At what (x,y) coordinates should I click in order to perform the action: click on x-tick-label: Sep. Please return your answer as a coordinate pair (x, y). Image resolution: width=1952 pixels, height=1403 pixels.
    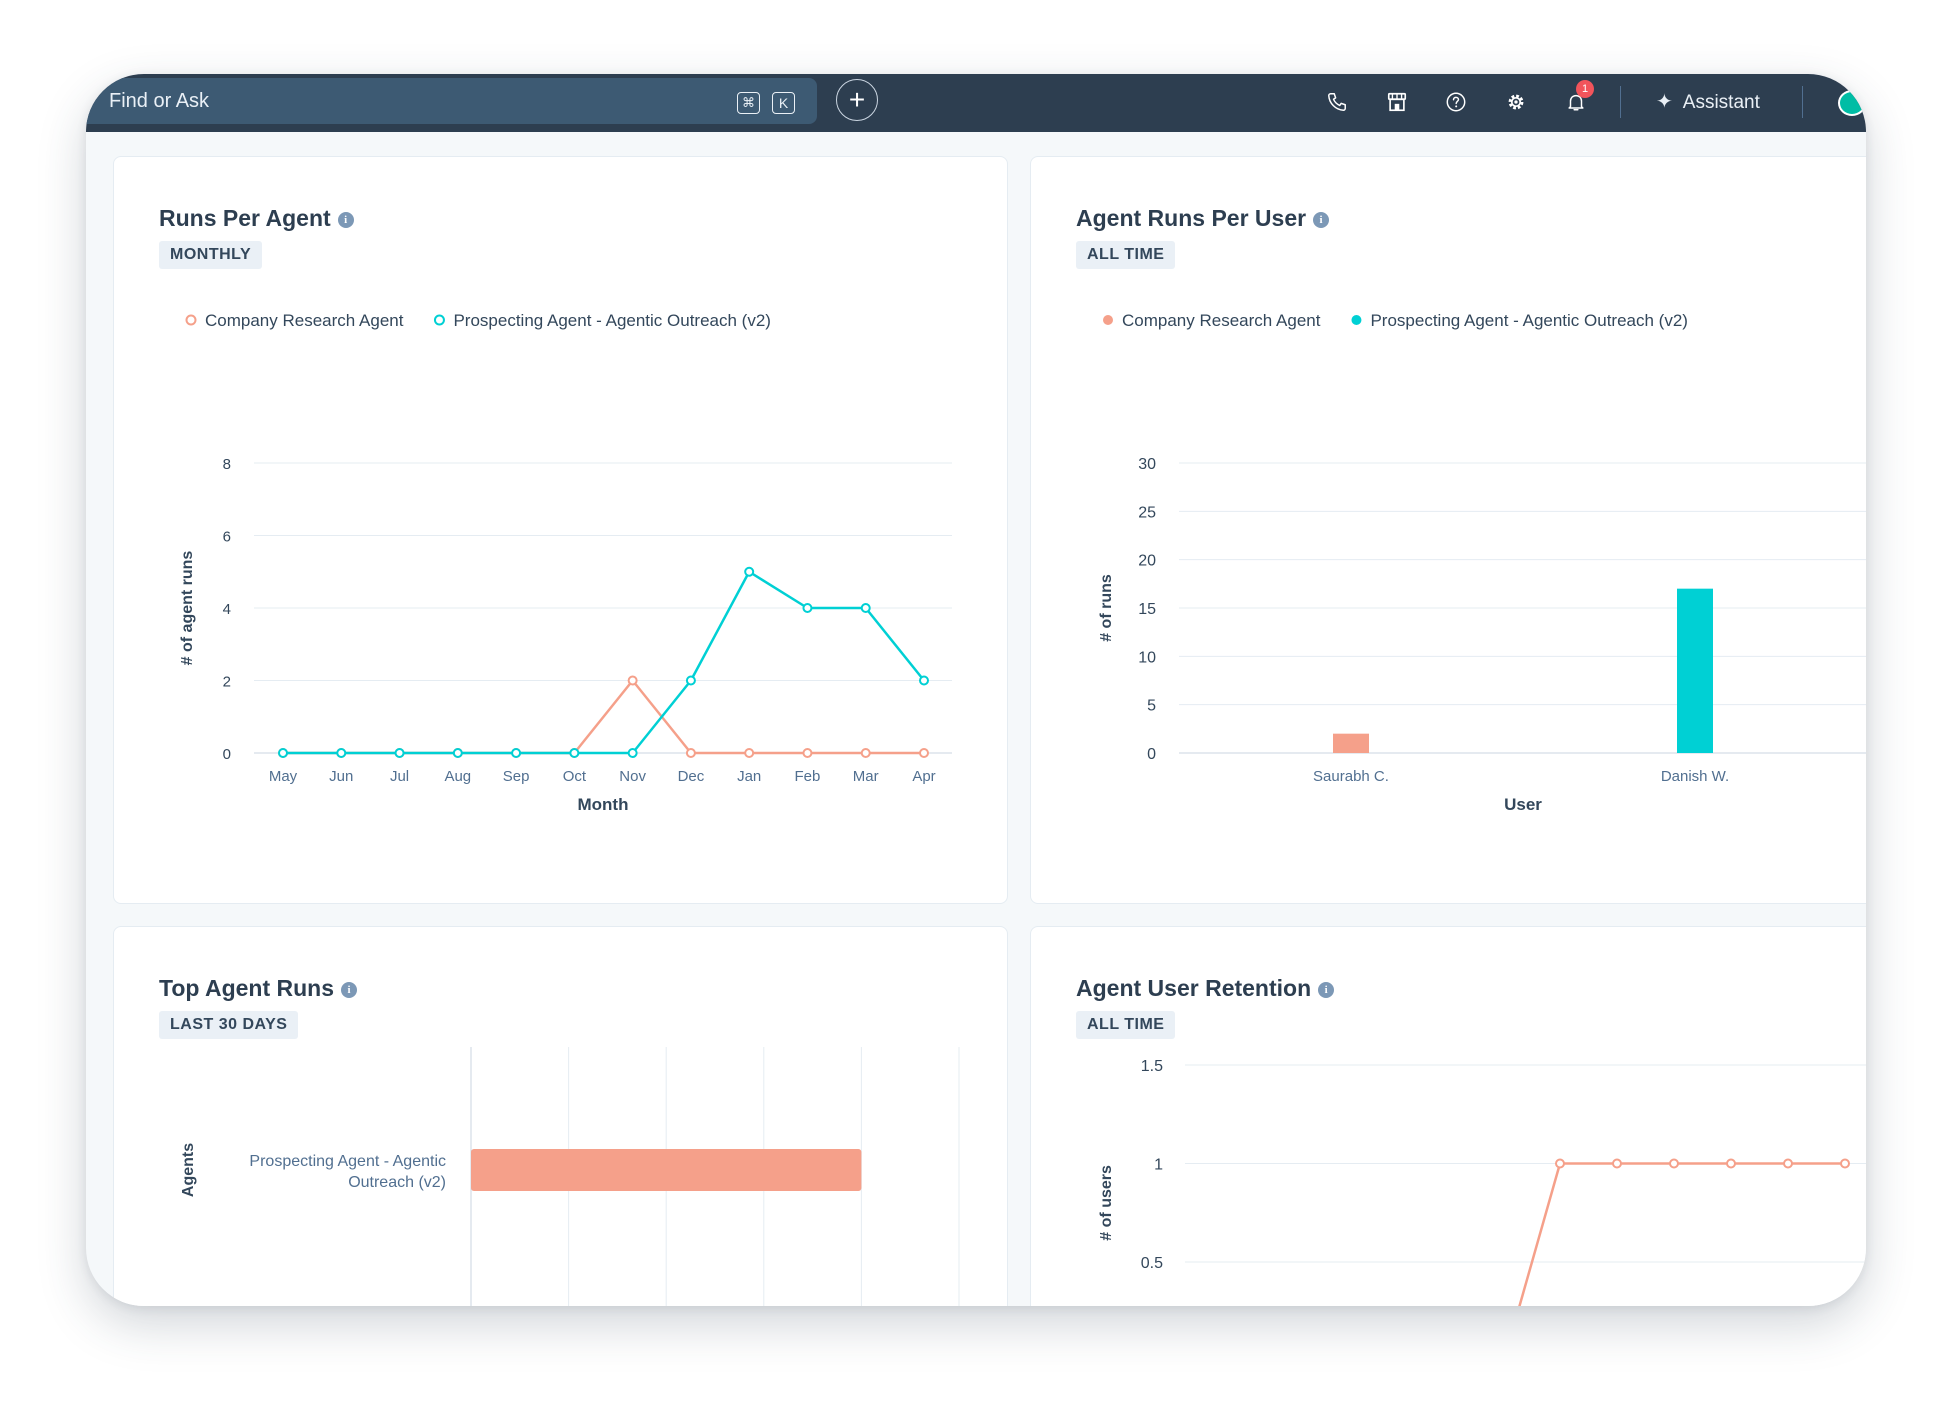
    Looking at the image, I should click on (516, 776).